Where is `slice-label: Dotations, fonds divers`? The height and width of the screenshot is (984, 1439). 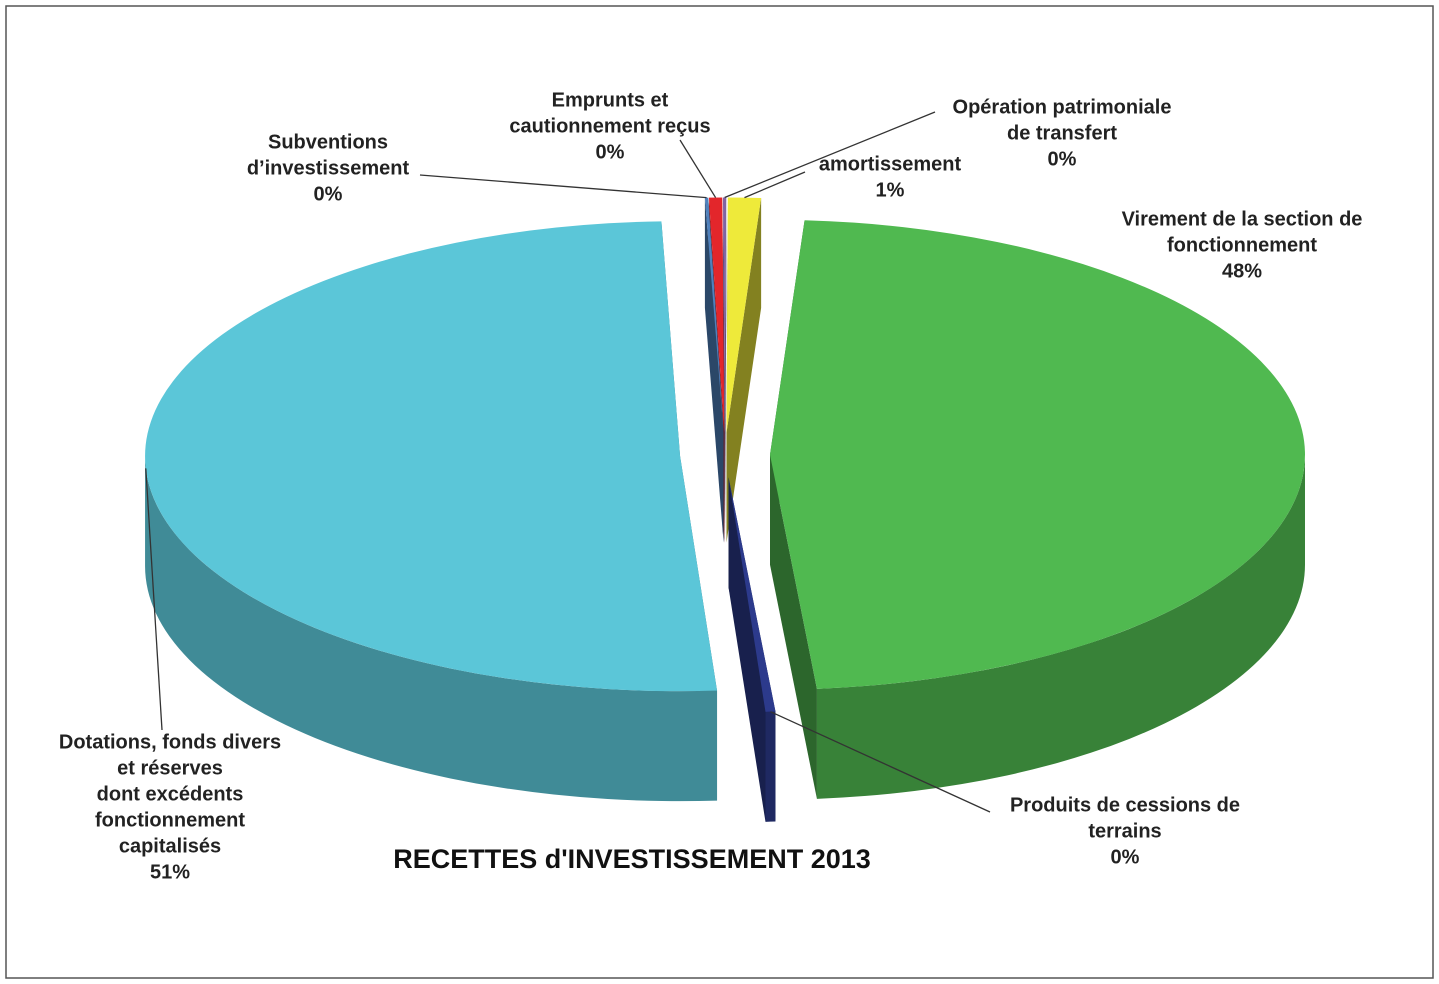 slice-label: Dotations, fonds divers is located at coordinates (170, 742).